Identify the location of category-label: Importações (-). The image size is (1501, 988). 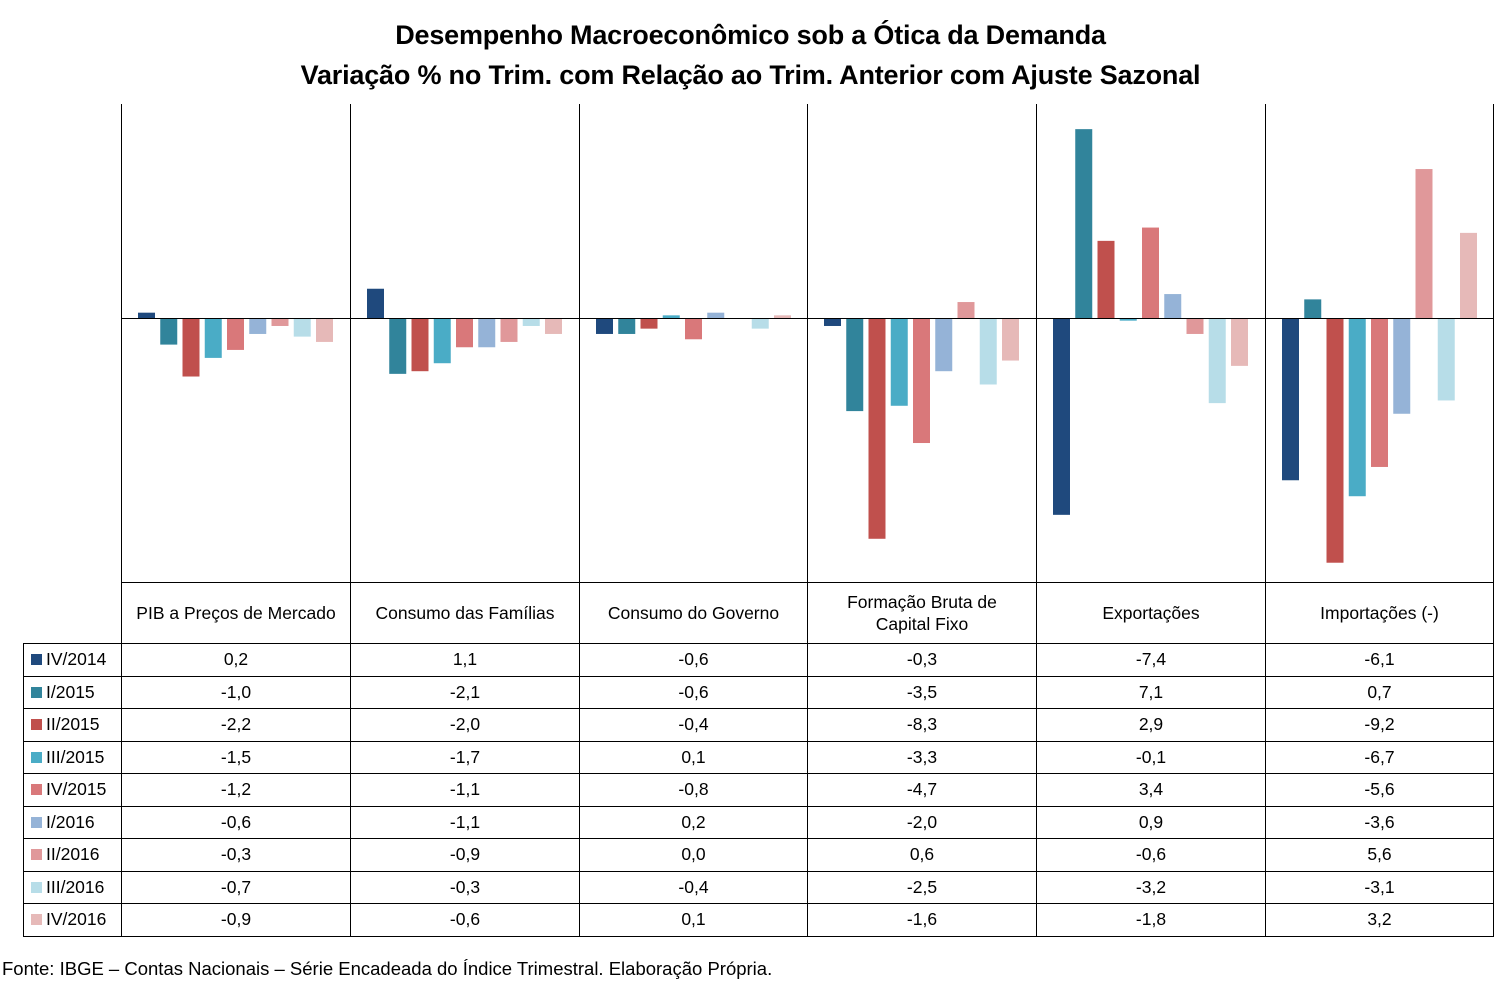
(1379, 613).